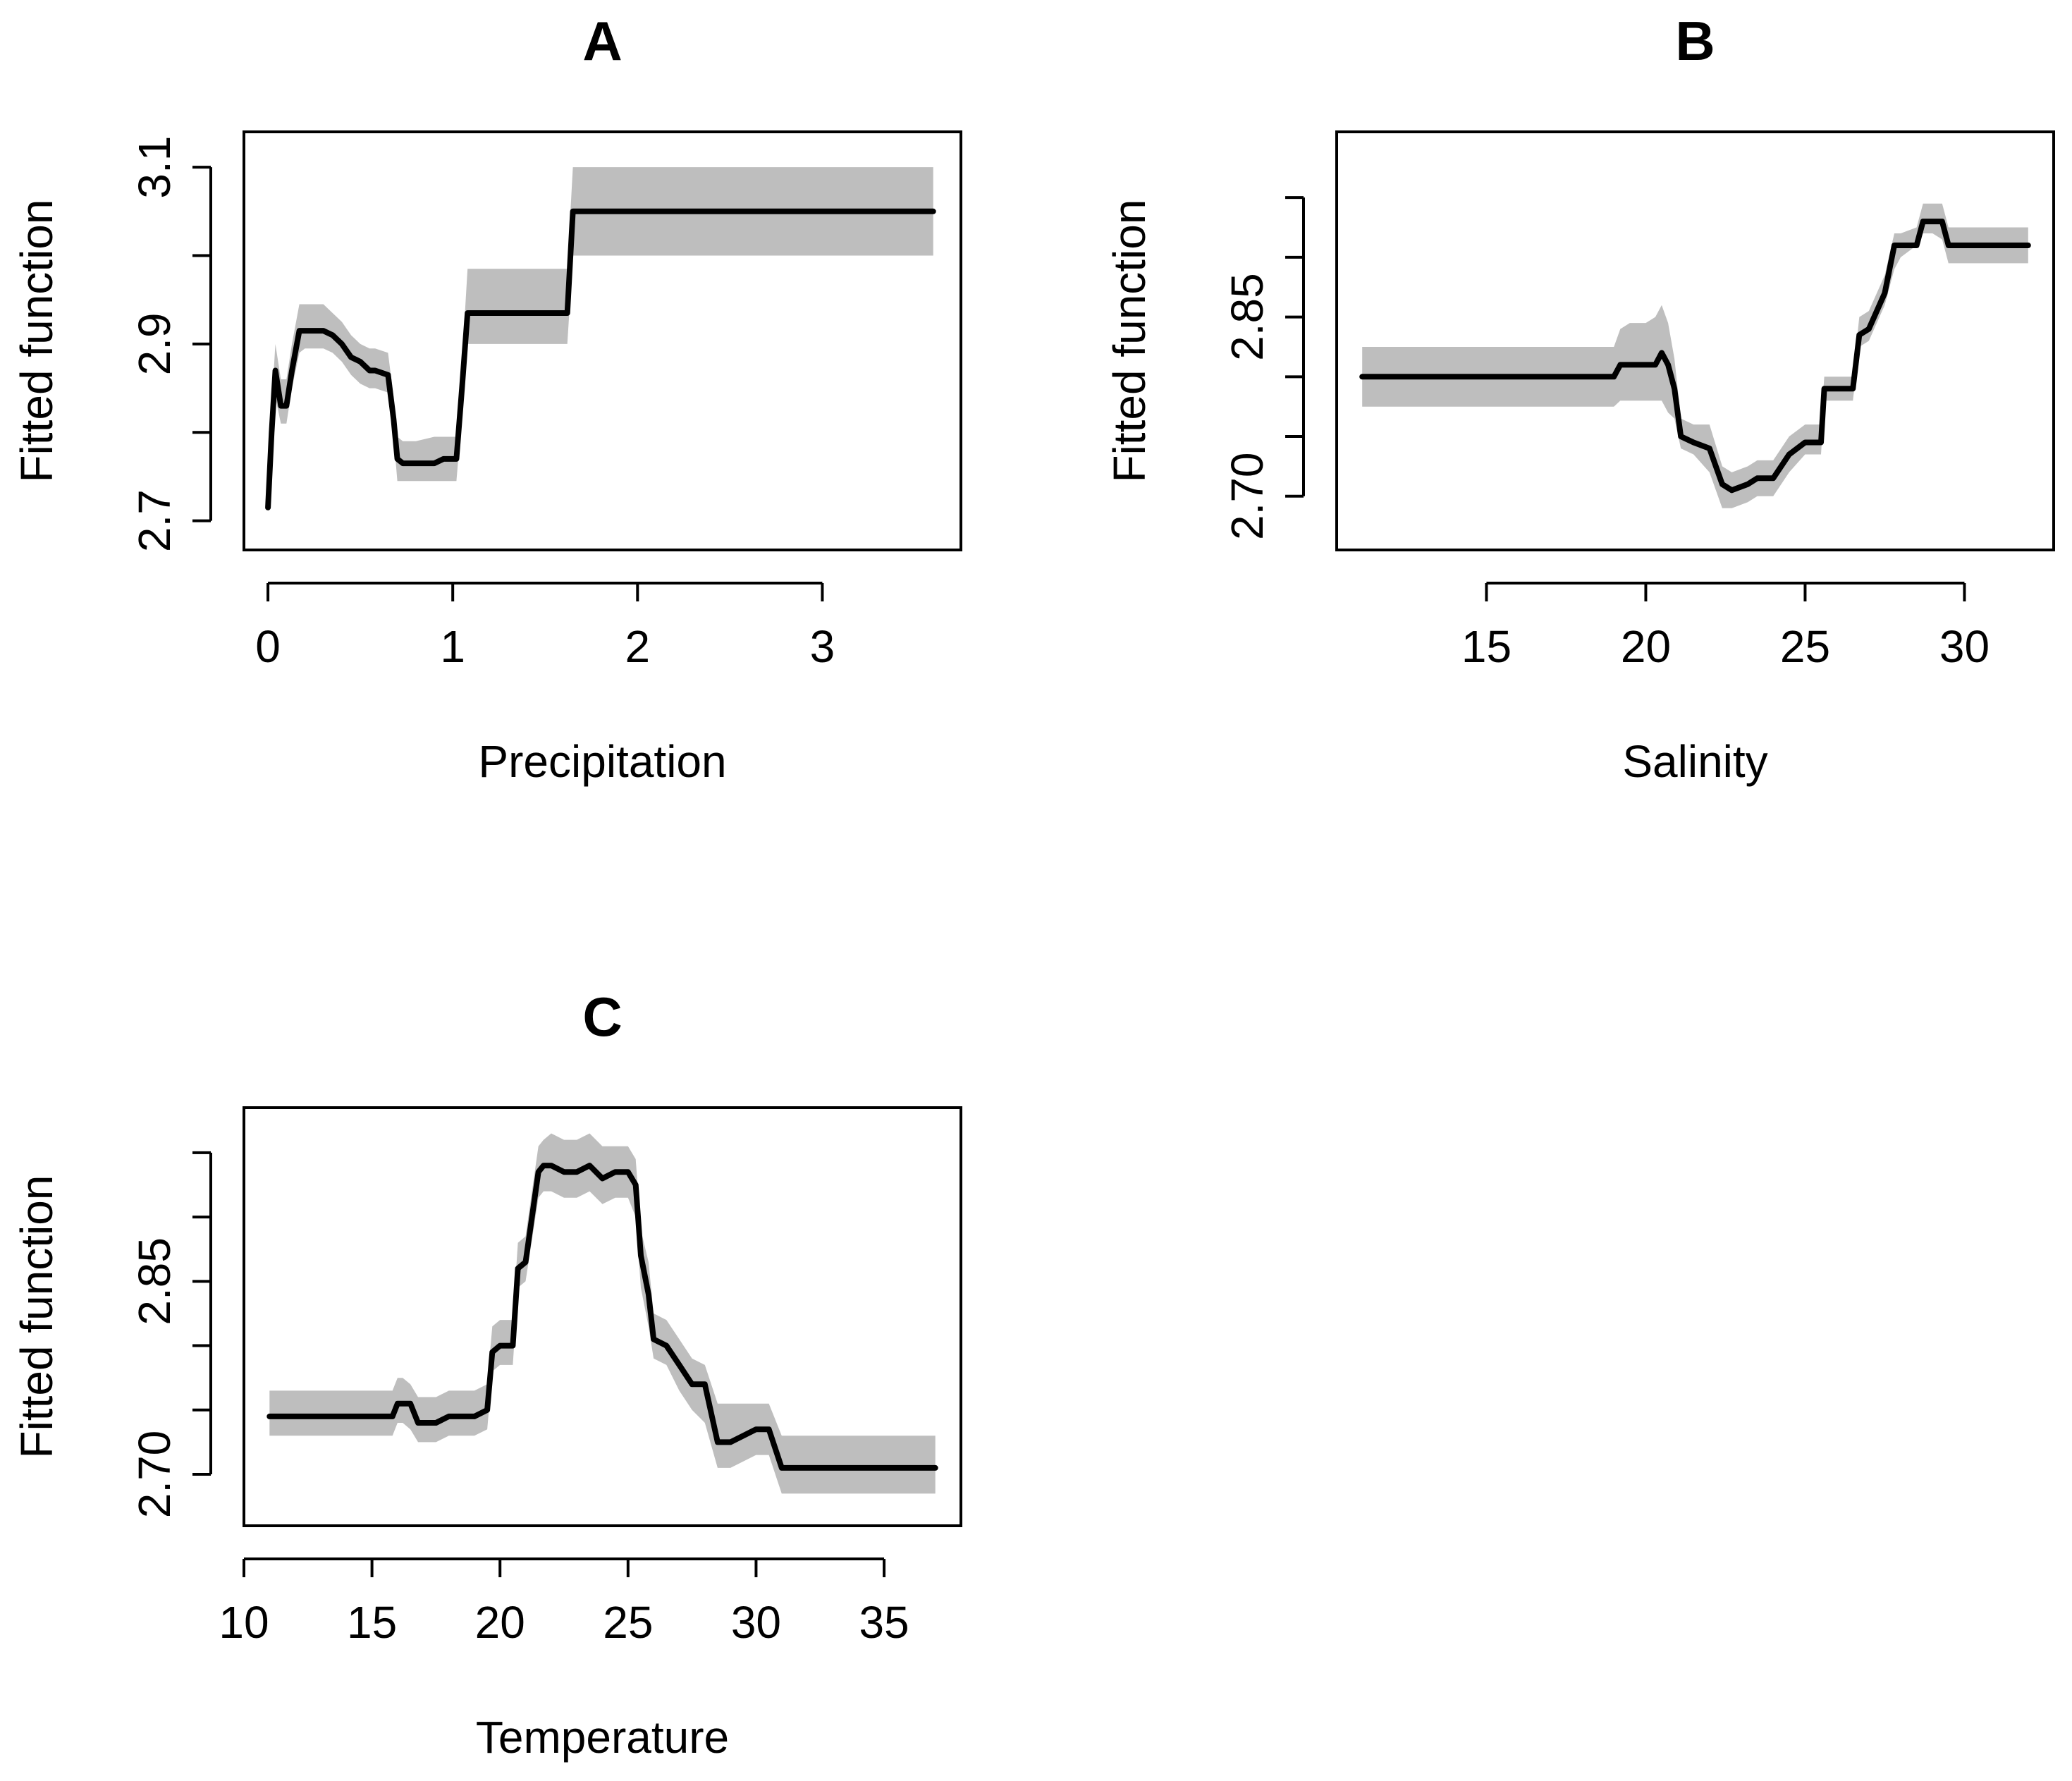 The image size is (2072, 1781). Describe the element at coordinates (1695, 762) in the screenshot. I see `panel-b-x-axis-label: Salinity` at that location.